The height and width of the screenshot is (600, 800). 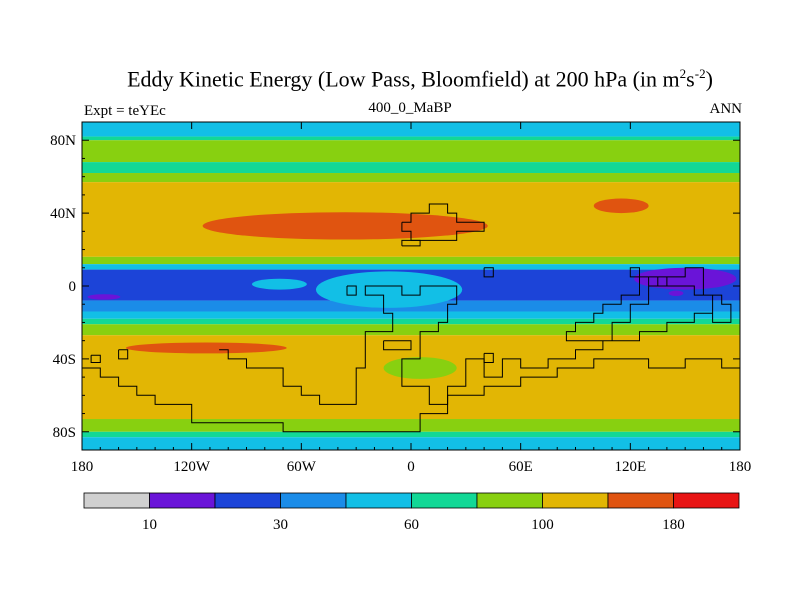 What do you see at coordinates (411, 525) in the screenshot?
I see `colorbar-label-2: 60` at bounding box center [411, 525].